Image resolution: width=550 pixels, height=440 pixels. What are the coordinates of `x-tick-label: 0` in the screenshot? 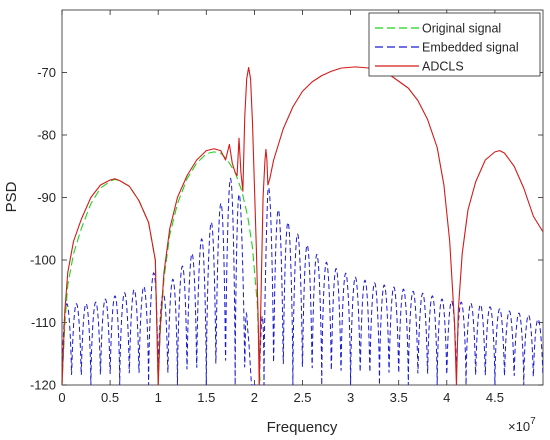 It's located at (61, 397).